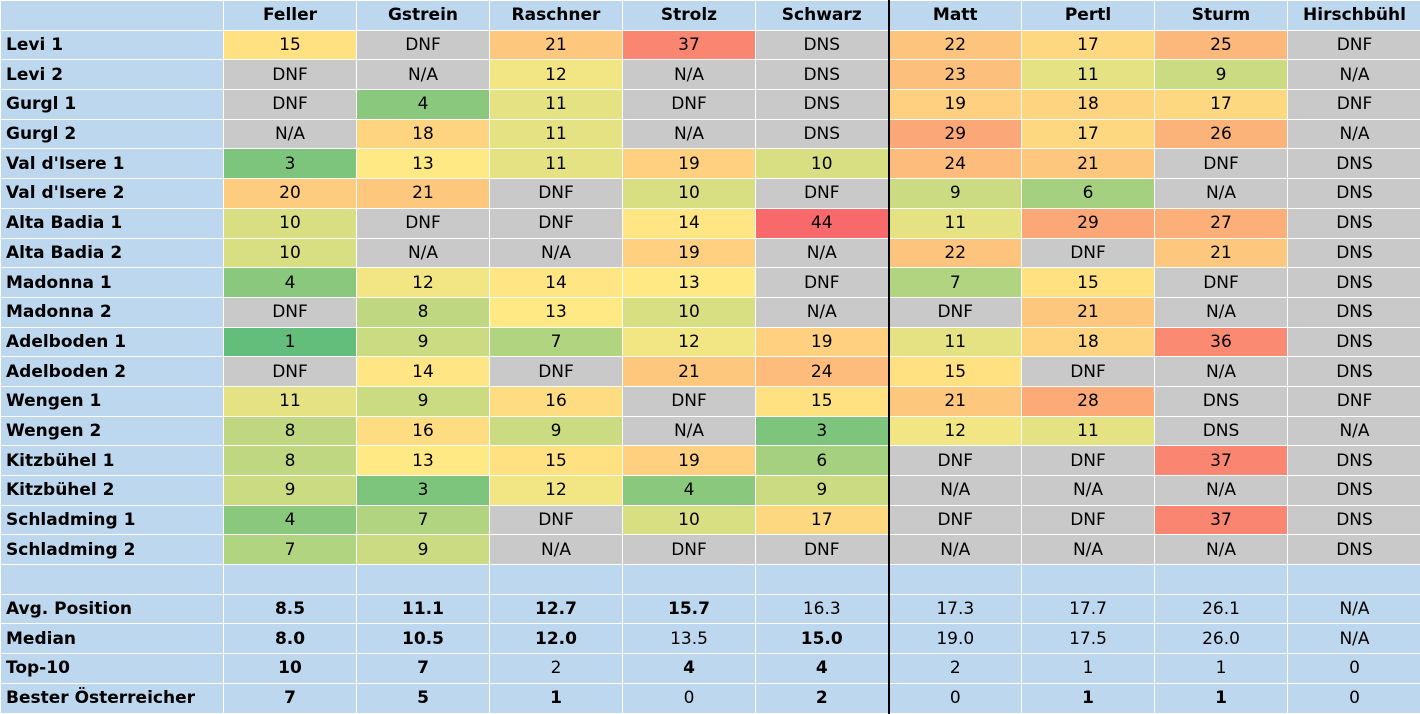 Image resolution: width=1420 pixels, height=714 pixels. Describe the element at coordinates (423, 15) in the screenshot. I see `racer-header-gstrein: Gstrein` at that location.